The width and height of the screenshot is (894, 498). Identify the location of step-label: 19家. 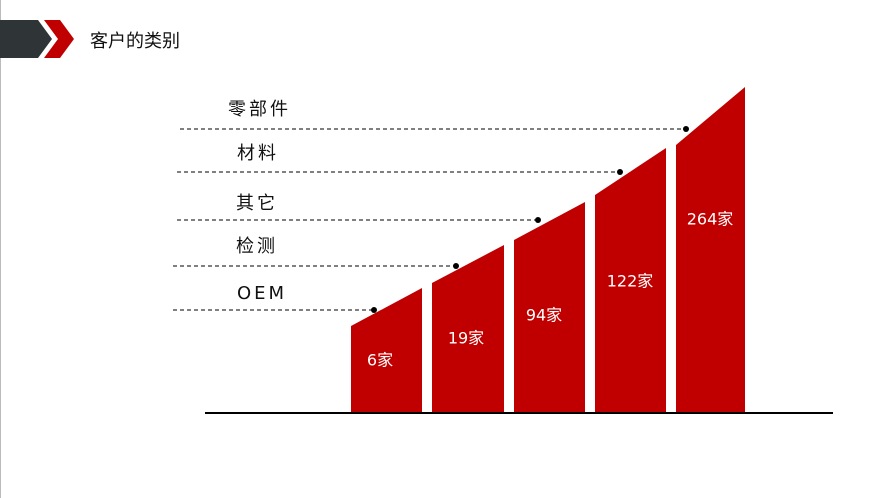
(466, 338).